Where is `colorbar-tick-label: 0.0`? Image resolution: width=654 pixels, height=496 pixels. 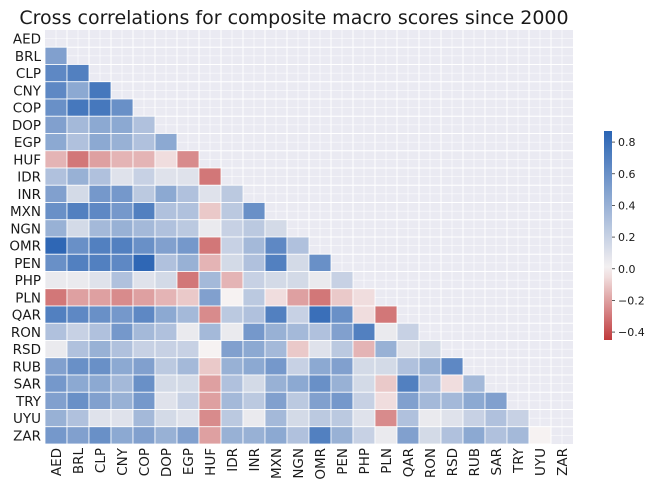 colorbar-tick-label: 0.0 is located at coordinates (627, 269).